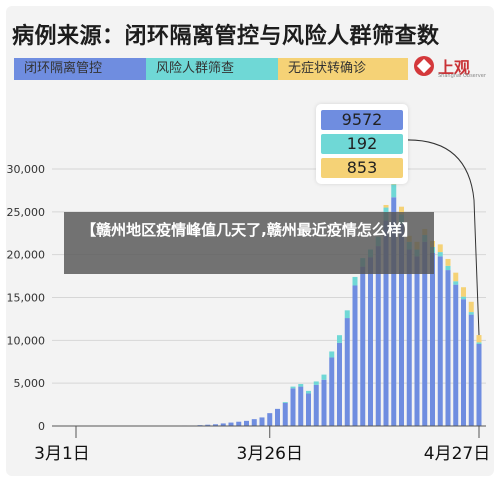 The image size is (500, 487). Describe the element at coordinates (30, 383) in the screenshot. I see `y-tick-label: 5,000` at that location.